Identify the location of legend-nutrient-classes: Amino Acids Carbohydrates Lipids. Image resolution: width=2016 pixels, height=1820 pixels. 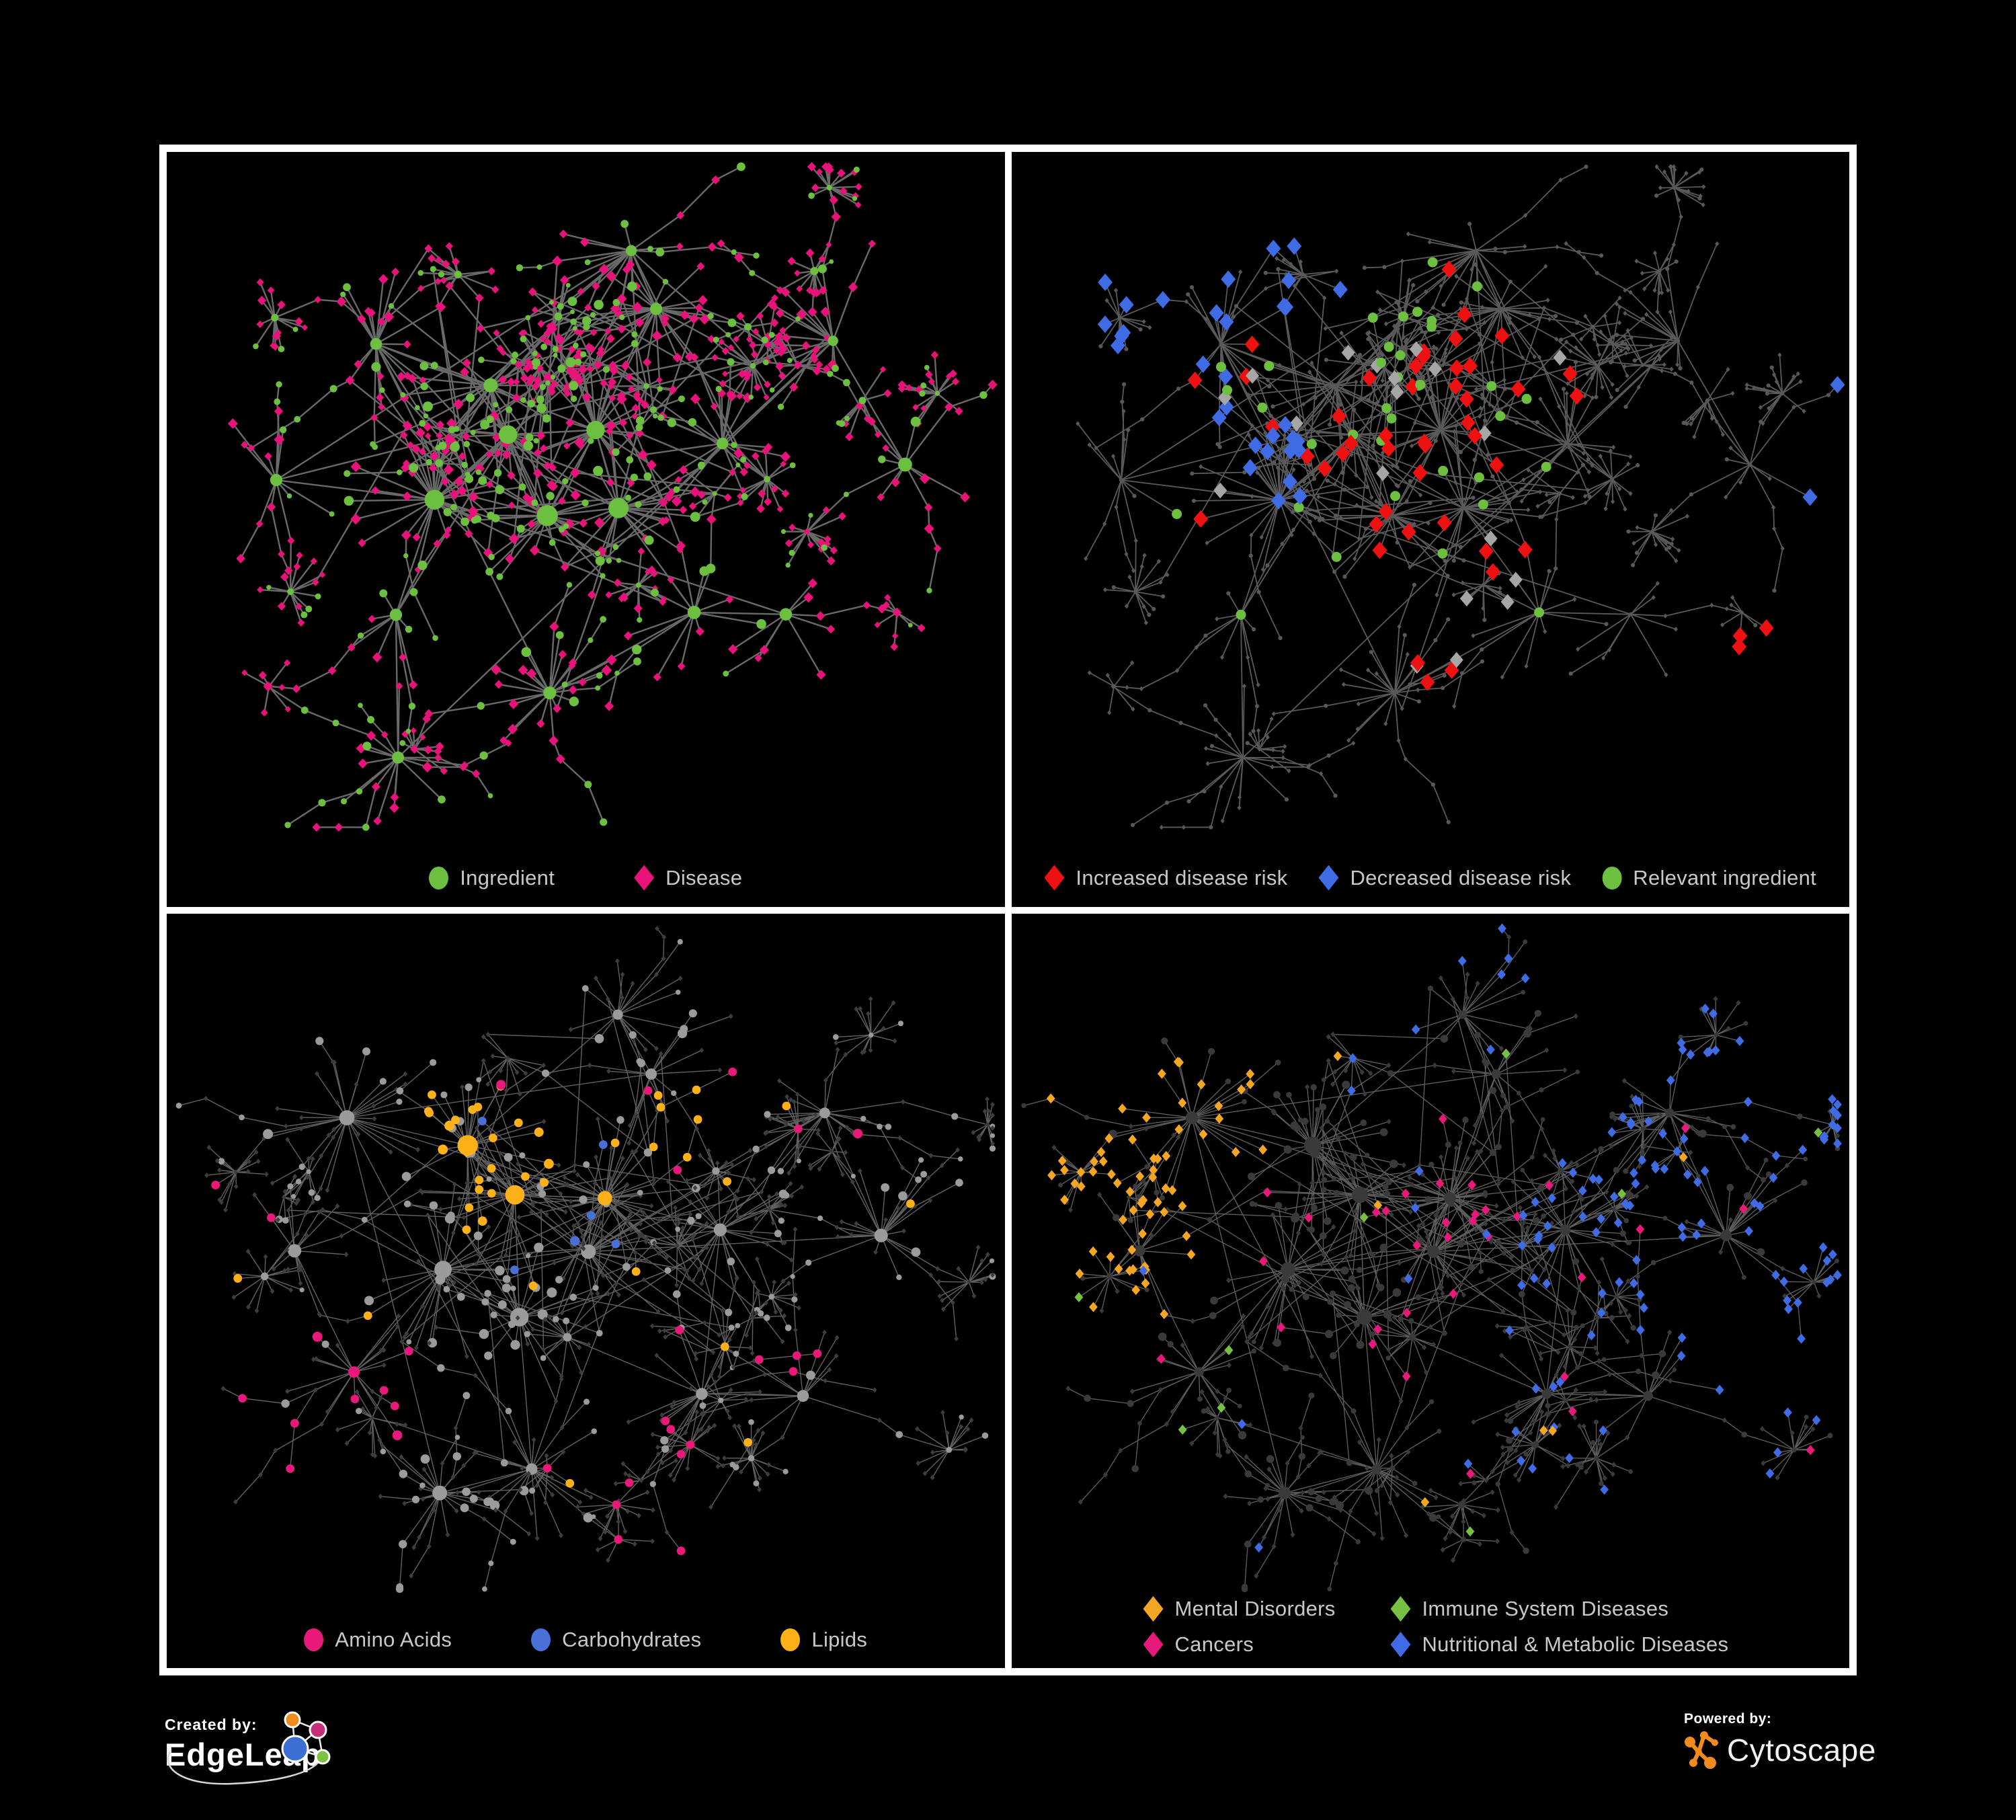
(585, 1640).